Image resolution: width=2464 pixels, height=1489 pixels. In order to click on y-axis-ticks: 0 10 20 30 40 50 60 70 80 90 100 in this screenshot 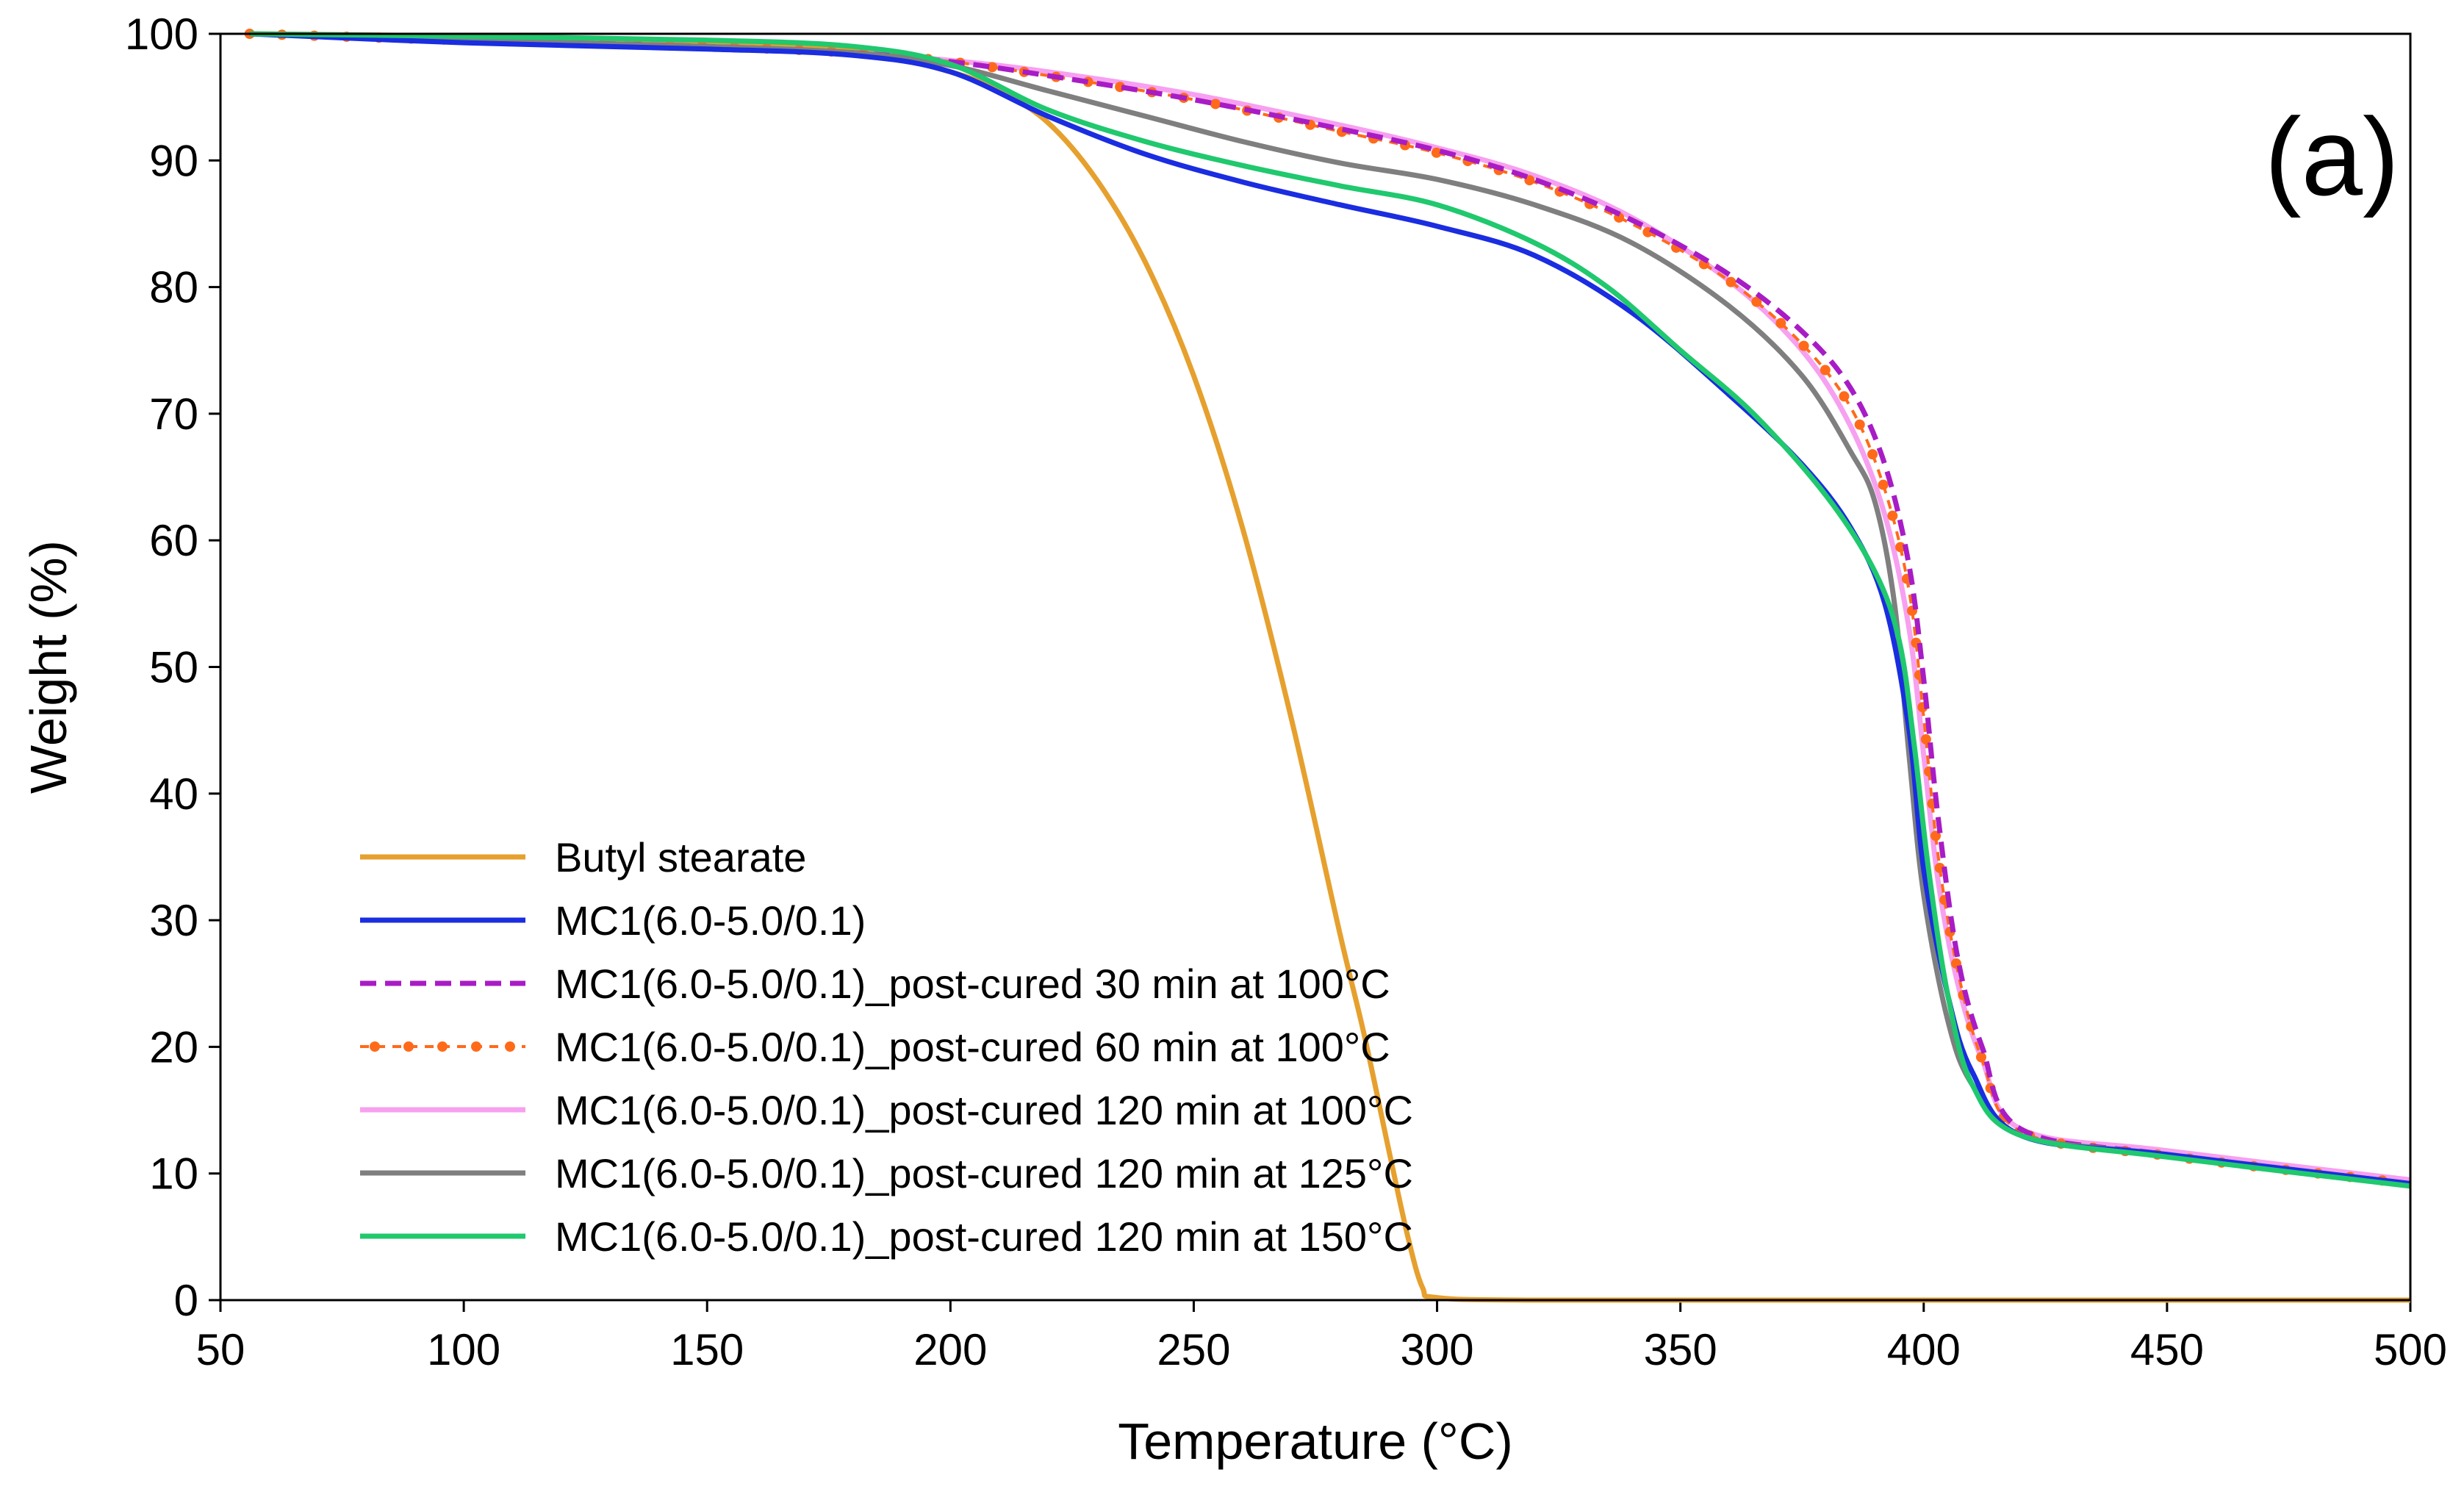, I will do `click(172, 667)`.